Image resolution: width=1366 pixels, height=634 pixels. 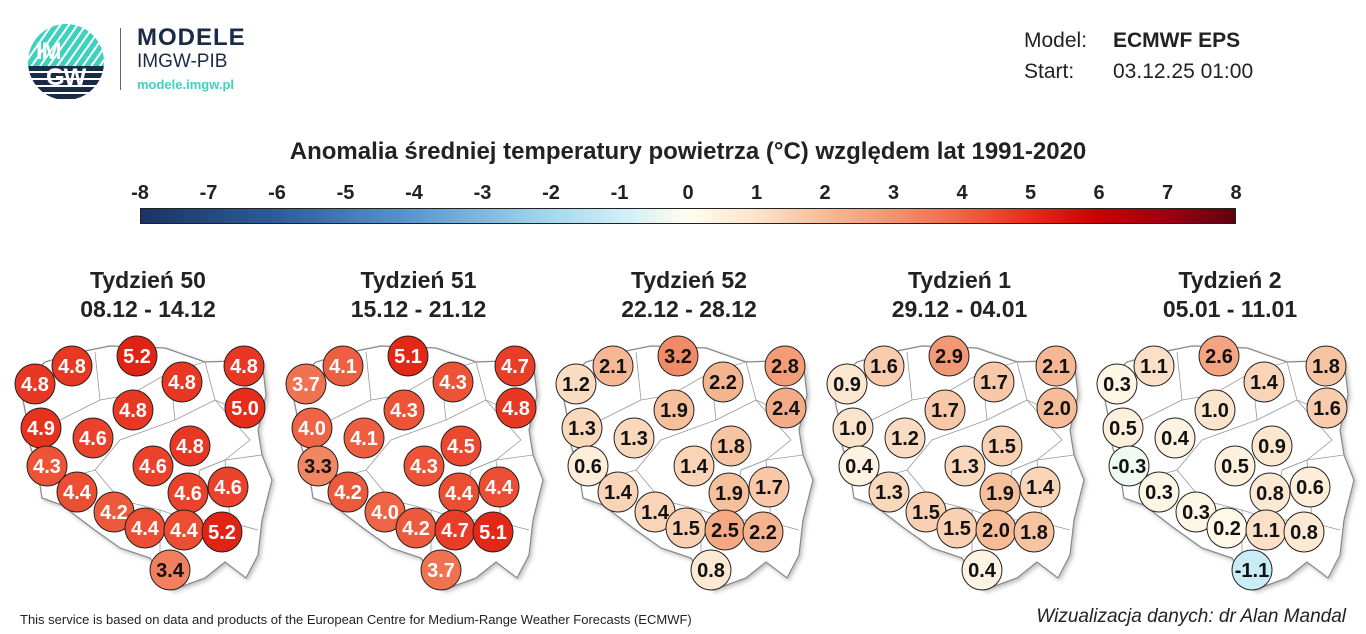 What do you see at coordinates (960, 295) in the screenshot?
I see `week-header: Tydzień 1 29.12 - 04.01` at bounding box center [960, 295].